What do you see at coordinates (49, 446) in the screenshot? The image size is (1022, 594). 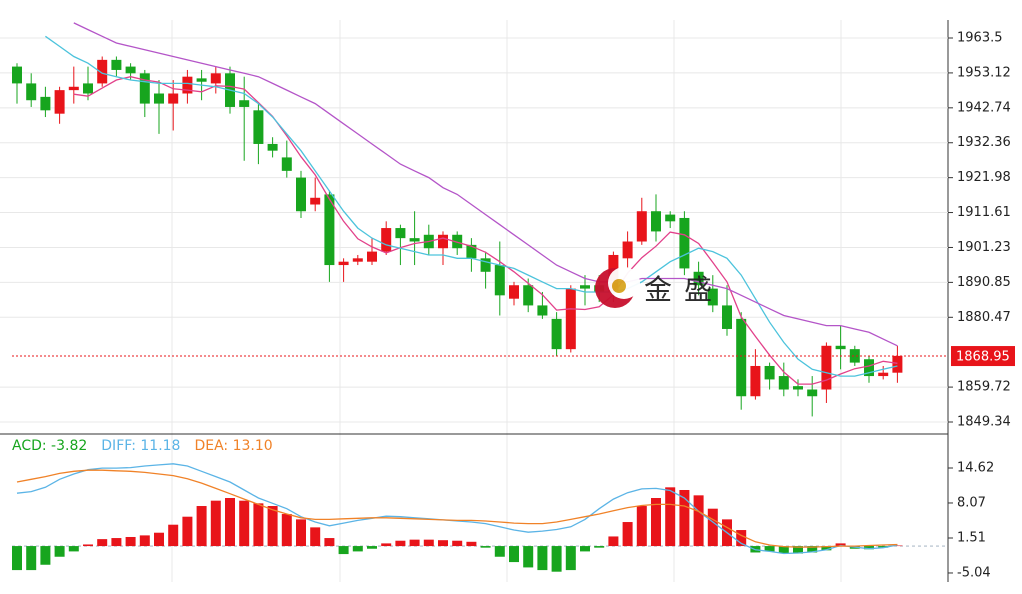 I see `indicator-label: ACD: -3.82` at bounding box center [49, 446].